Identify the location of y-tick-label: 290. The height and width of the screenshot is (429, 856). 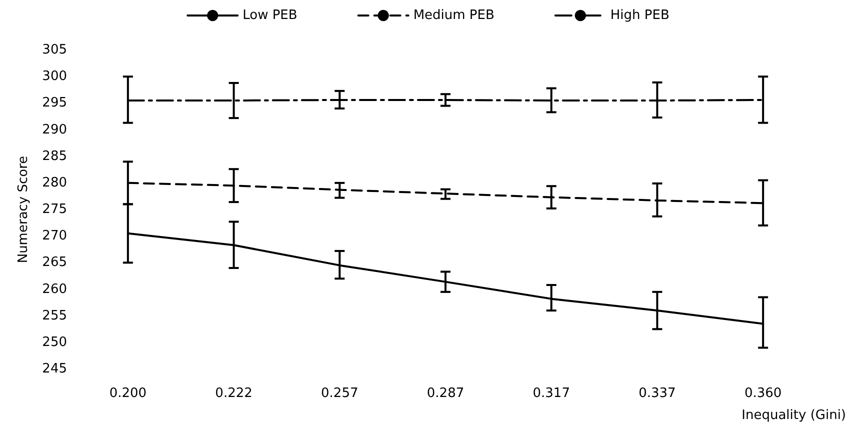
(54, 130).